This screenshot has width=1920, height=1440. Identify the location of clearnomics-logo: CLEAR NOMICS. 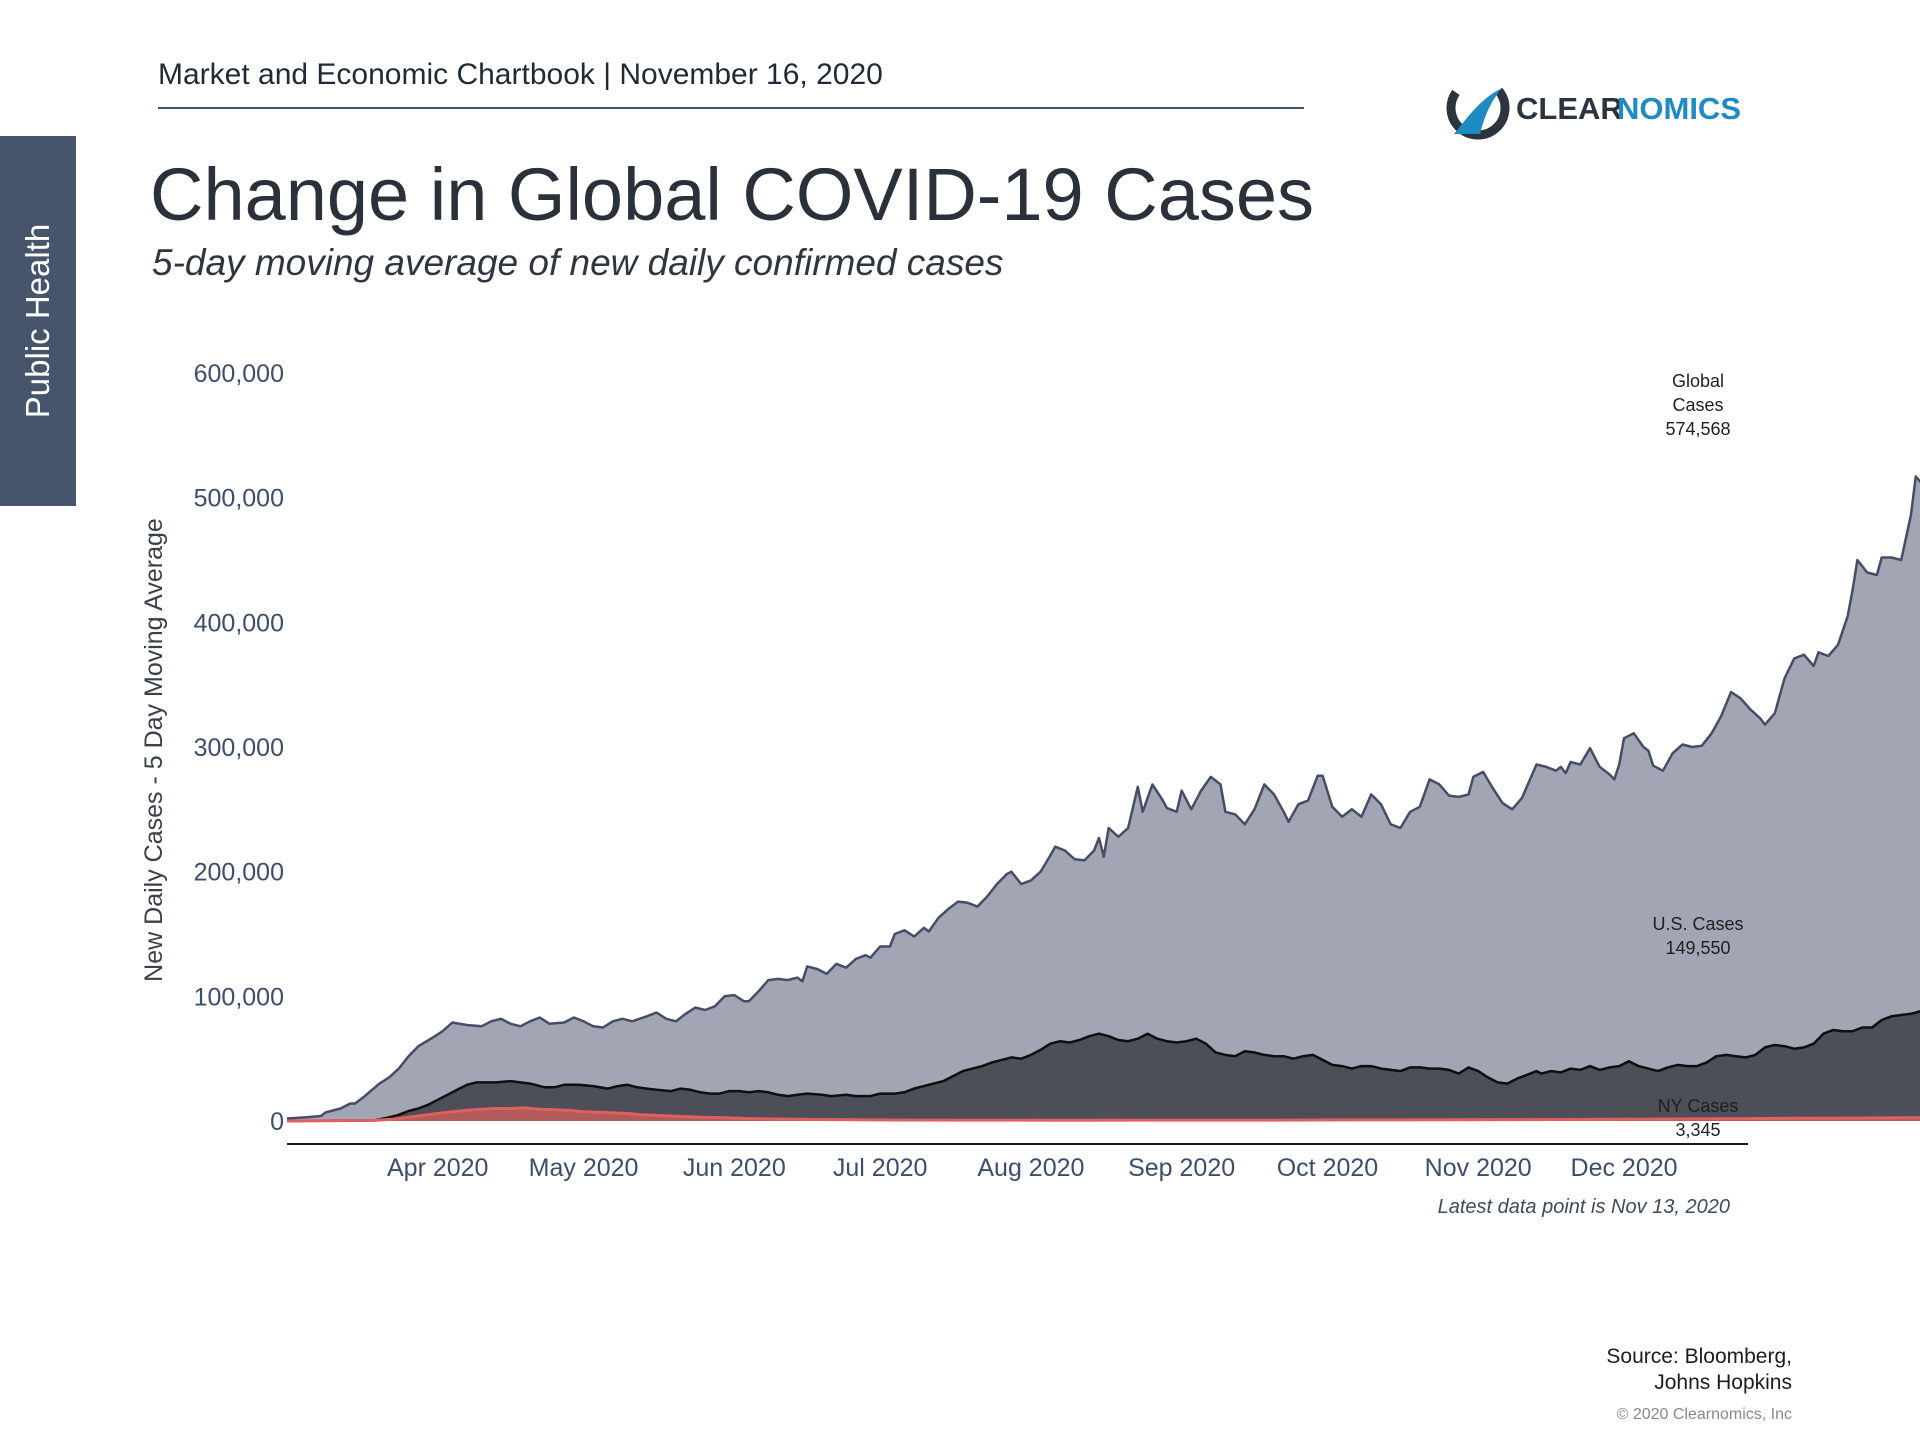
(1593, 108).